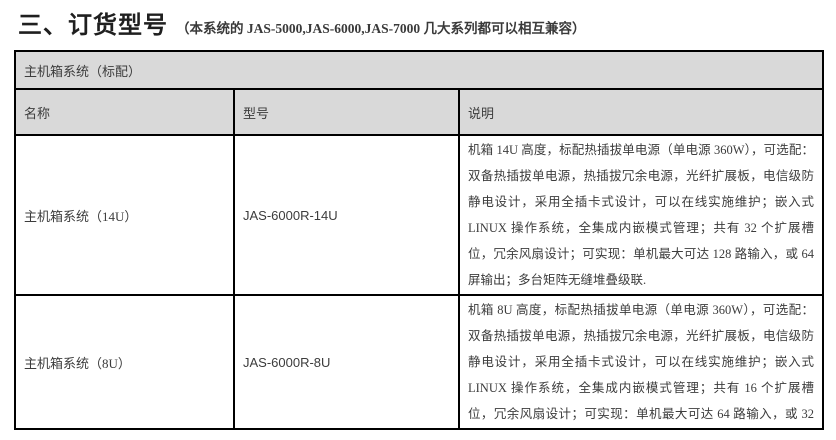 The width and height of the screenshot is (836, 440). What do you see at coordinates (124, 215) in the screenshot?
I see `name-cell: 主机箱系统（14U）` at bounding box center [124, 215].